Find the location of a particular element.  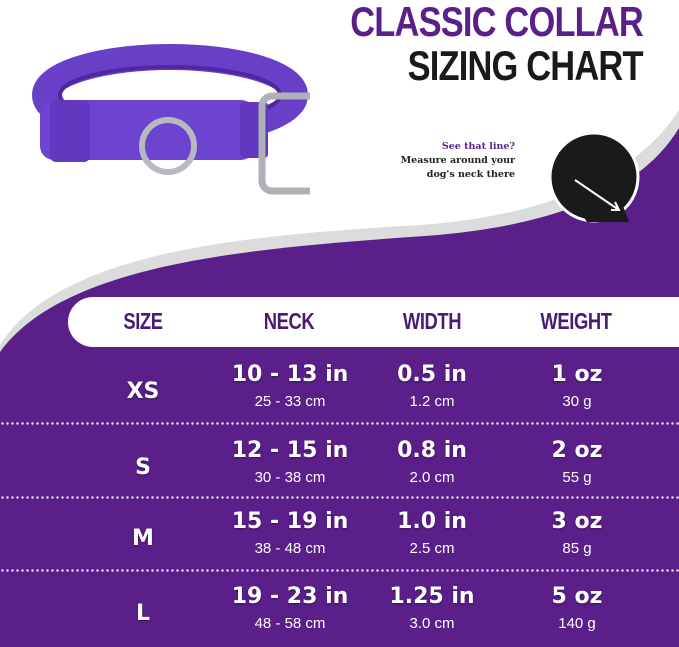

header-weight: WEIGHT is located at coordinates (576, 321).